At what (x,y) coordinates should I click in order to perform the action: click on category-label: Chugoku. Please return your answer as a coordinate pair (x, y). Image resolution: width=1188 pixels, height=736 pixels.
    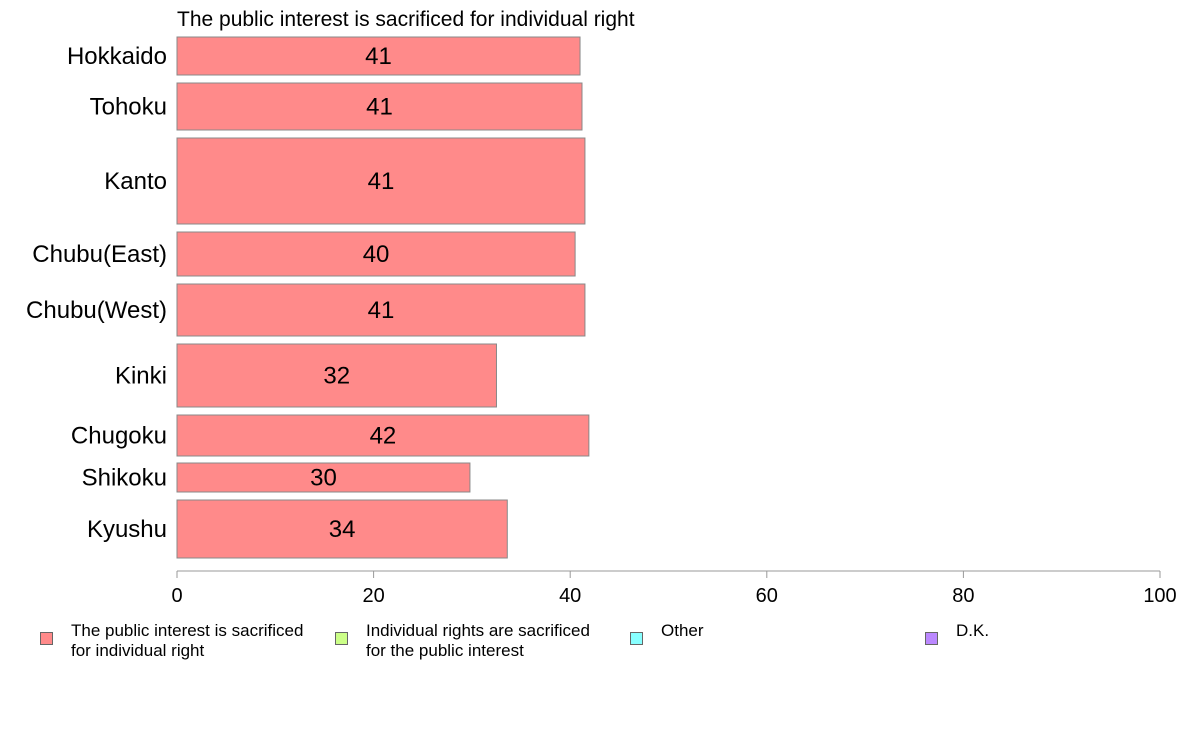
    Looking at the image, I should click on (119, 436).